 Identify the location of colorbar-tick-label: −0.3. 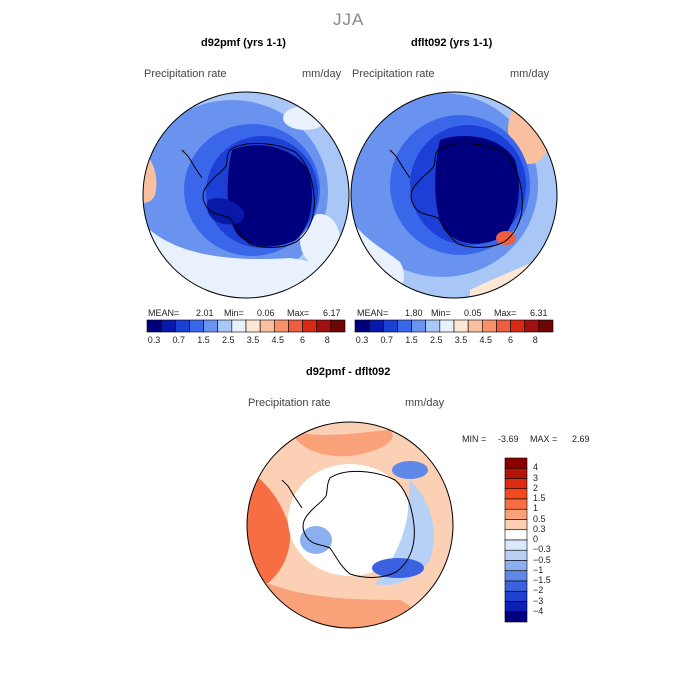
(542, 549).